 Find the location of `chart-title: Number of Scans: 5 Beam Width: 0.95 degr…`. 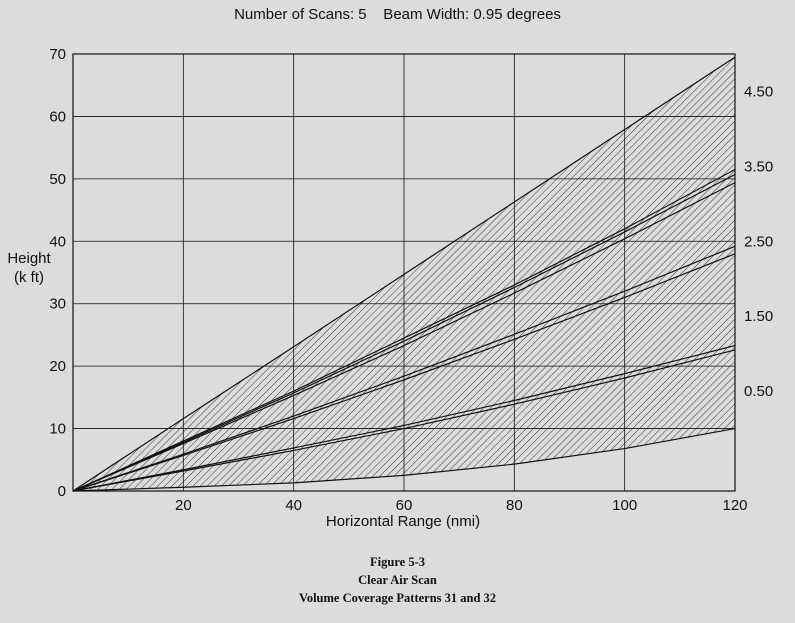

chart-title: Number of Scans: 5 Beam Width: 0.95 degr… is located at coordinates (397, 14).